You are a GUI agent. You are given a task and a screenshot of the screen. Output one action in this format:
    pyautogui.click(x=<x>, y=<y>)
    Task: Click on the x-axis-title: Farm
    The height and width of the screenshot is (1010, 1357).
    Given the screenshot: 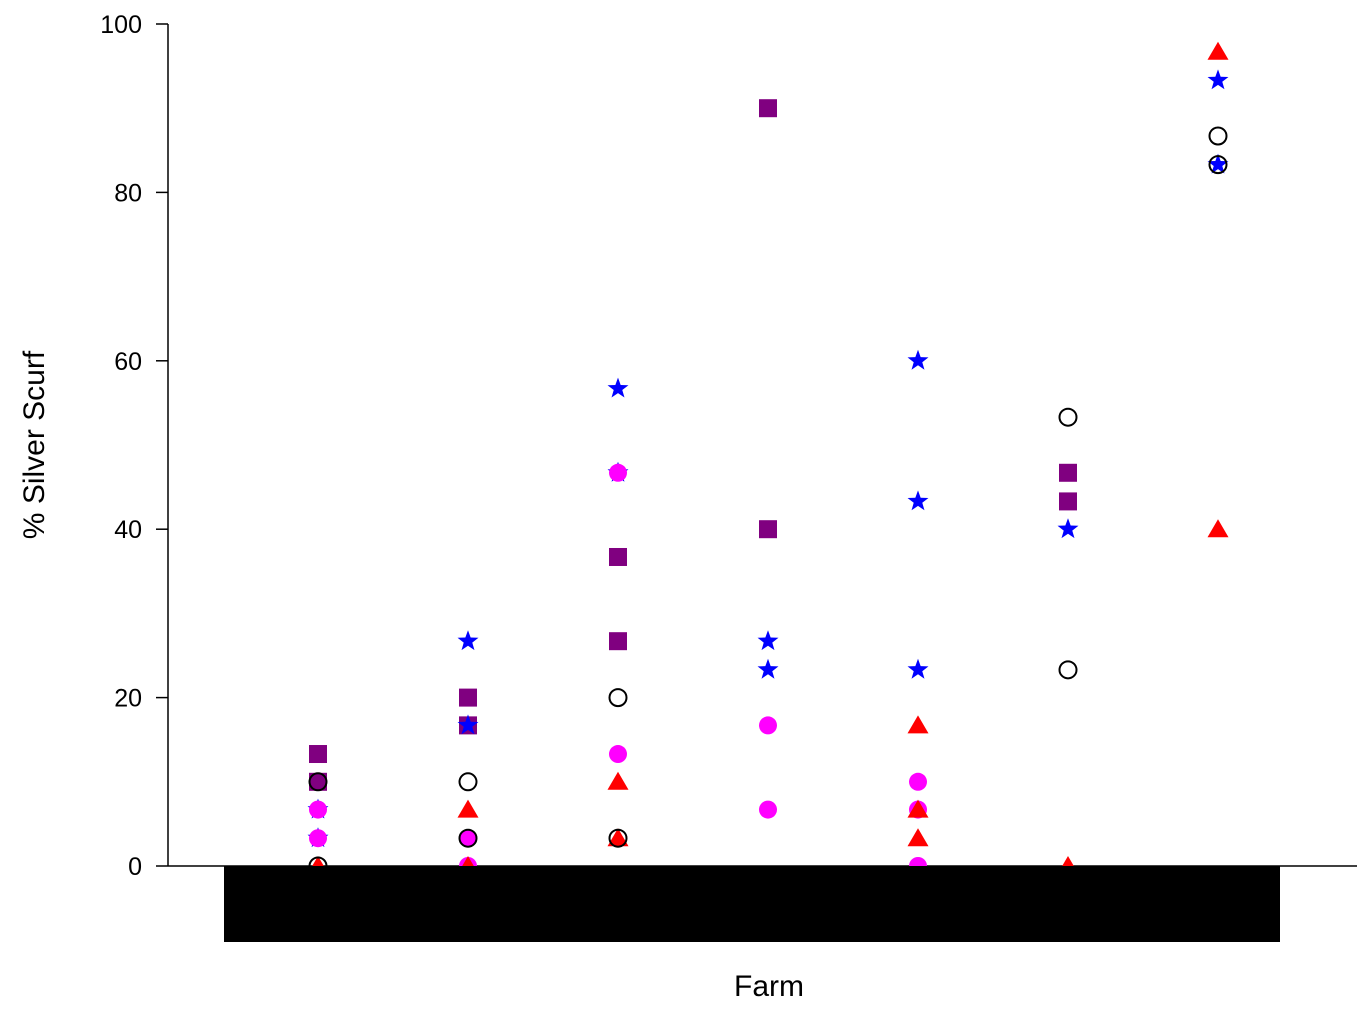 What is the action you would take?
    pyautogui.click(x=769, y=986)
    